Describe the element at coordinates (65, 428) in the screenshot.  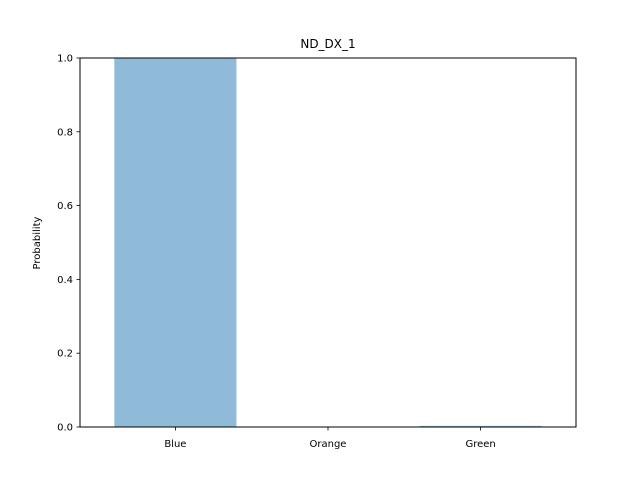
I see `y-tick-label: 0.0` at that location.